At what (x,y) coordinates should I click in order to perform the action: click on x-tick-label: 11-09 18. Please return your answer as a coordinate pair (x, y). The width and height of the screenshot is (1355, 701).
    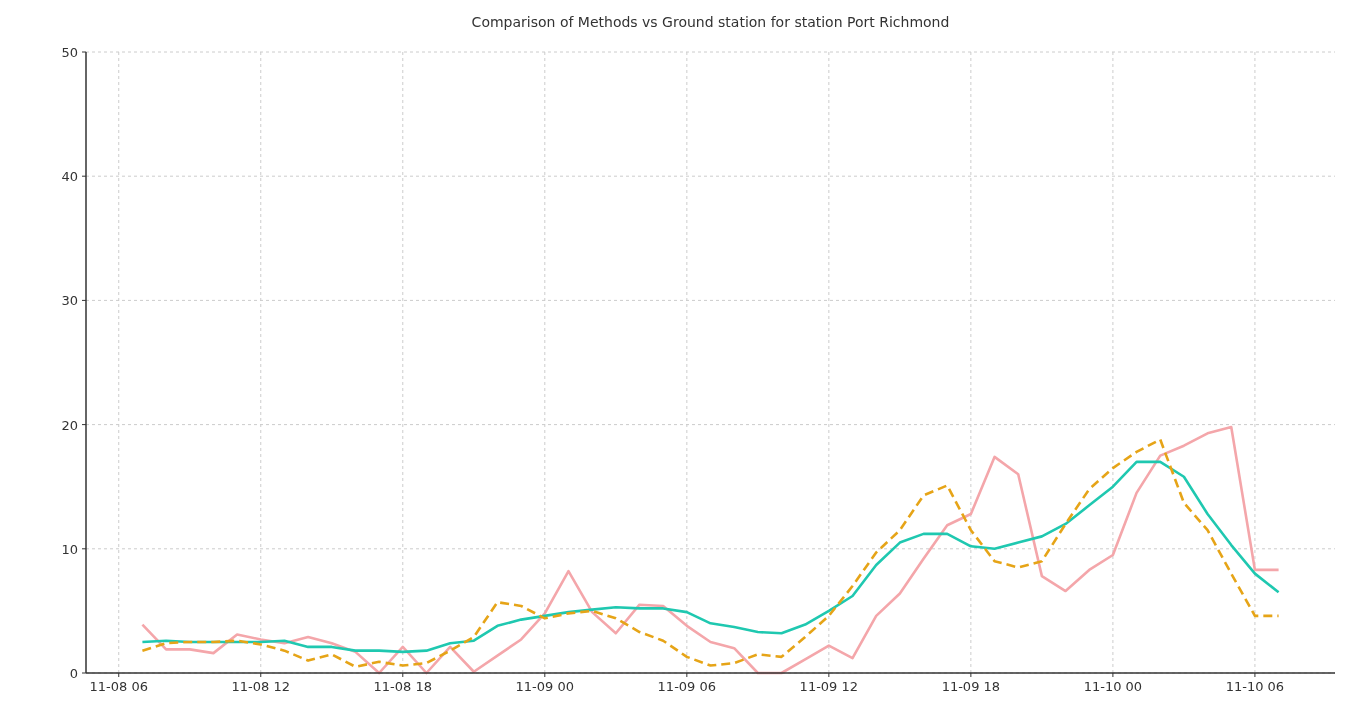
    Looking at the image, I should click on (971, 686).